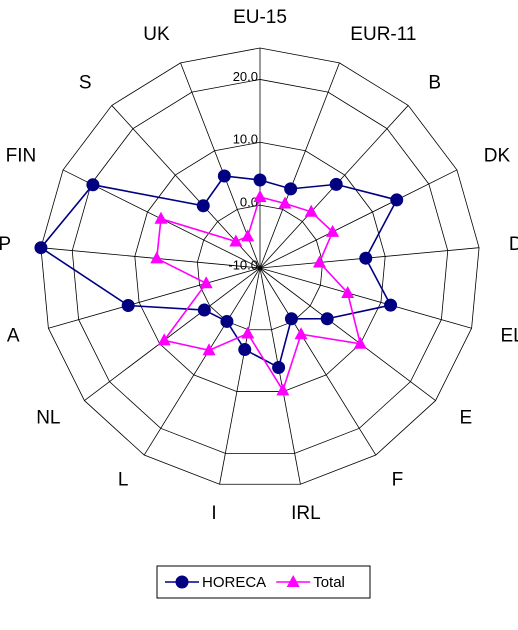 Image resolution: width=518 pixels, height=630 pixels. What do you see at coordinates (249, 202) in the screenshot?
I see `tick-label: 0.0` at bounding box center [249, 202].